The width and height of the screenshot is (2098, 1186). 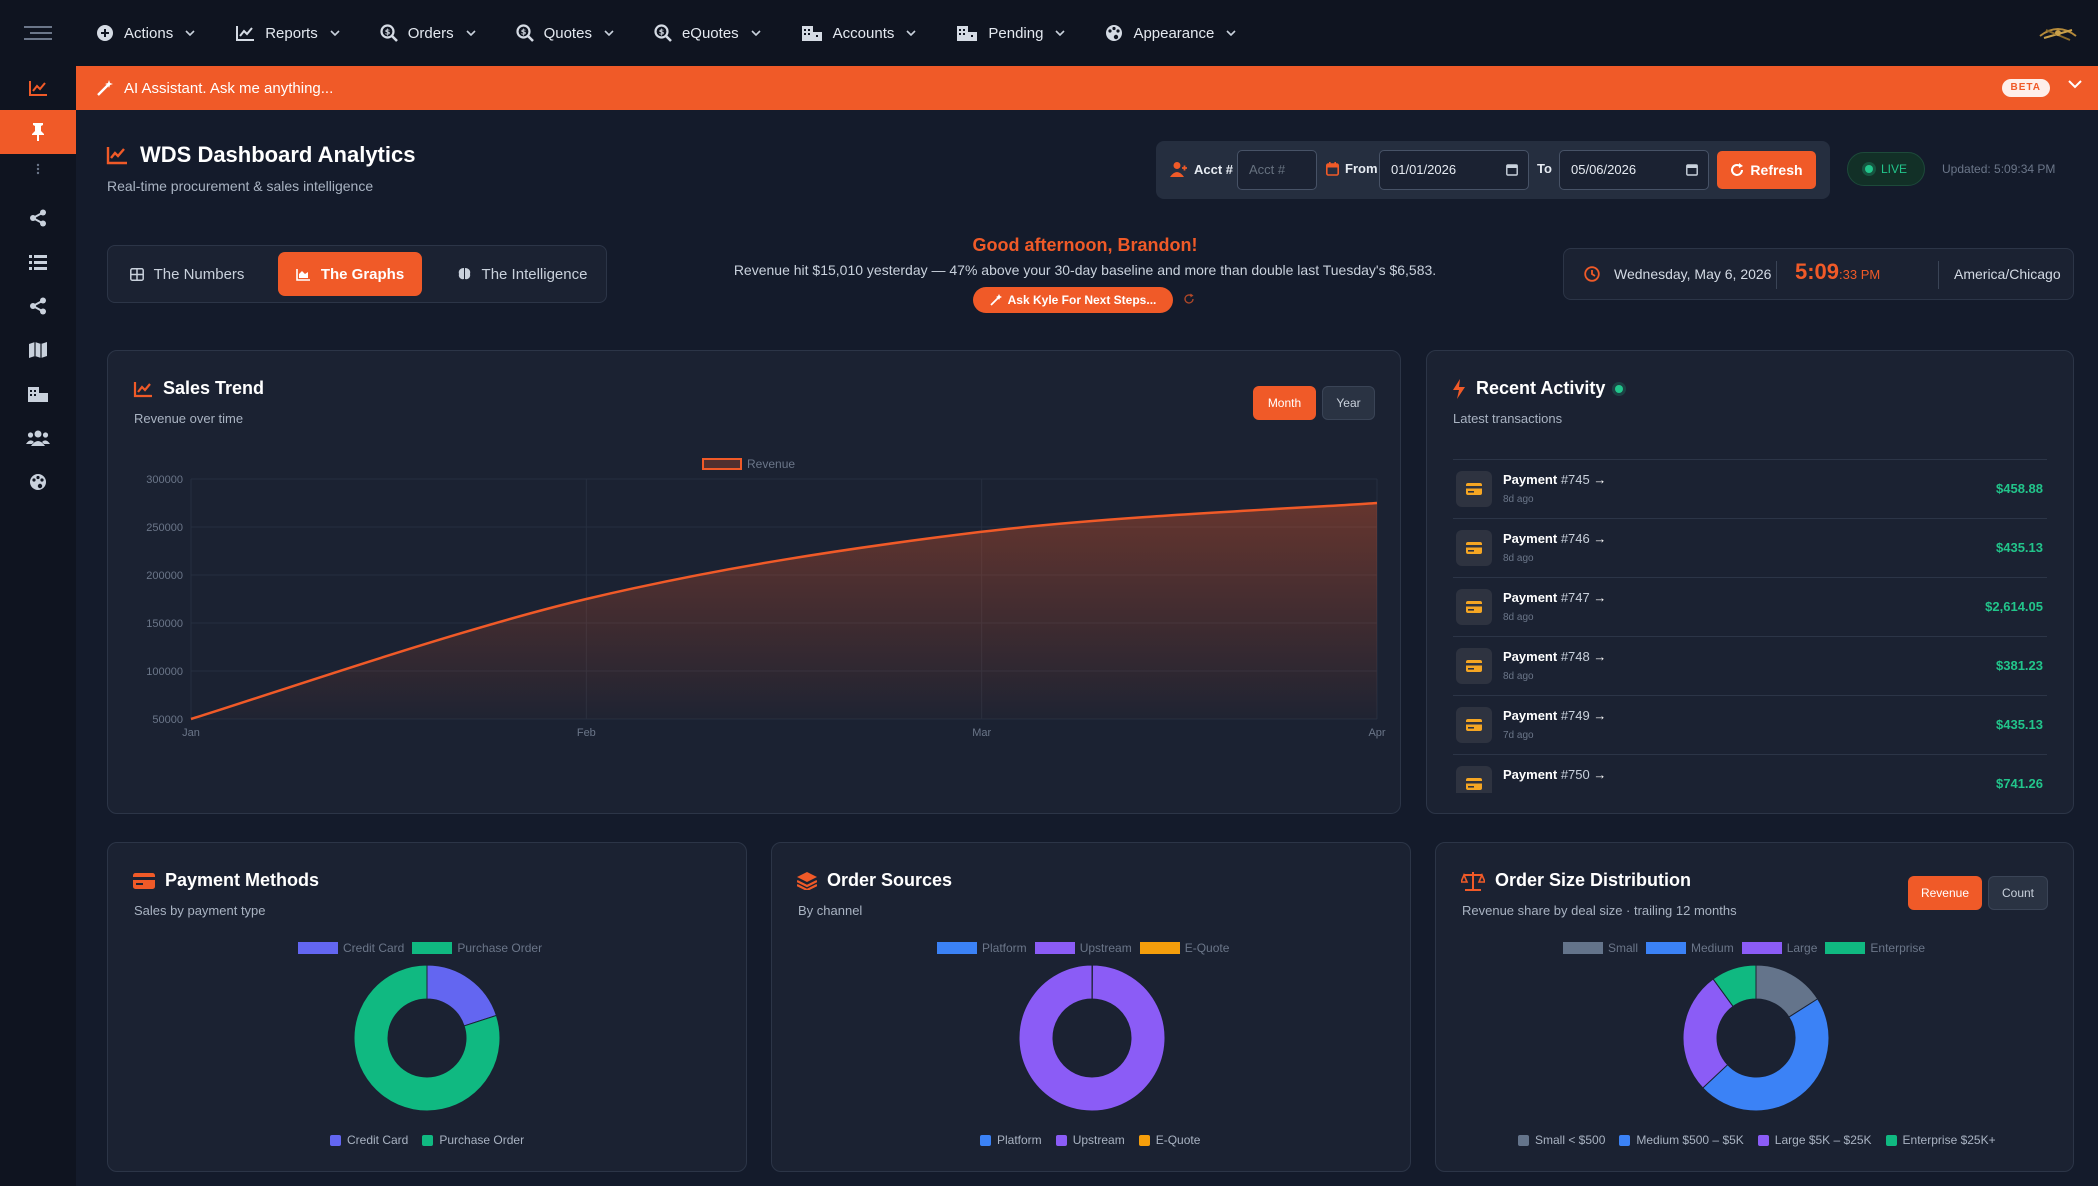 What do you see at coordinates (1750, 488) in the screenshot?
I see `list-item: Payment #745 → 8d ago $458.88` at bounding box center [1750, 488].